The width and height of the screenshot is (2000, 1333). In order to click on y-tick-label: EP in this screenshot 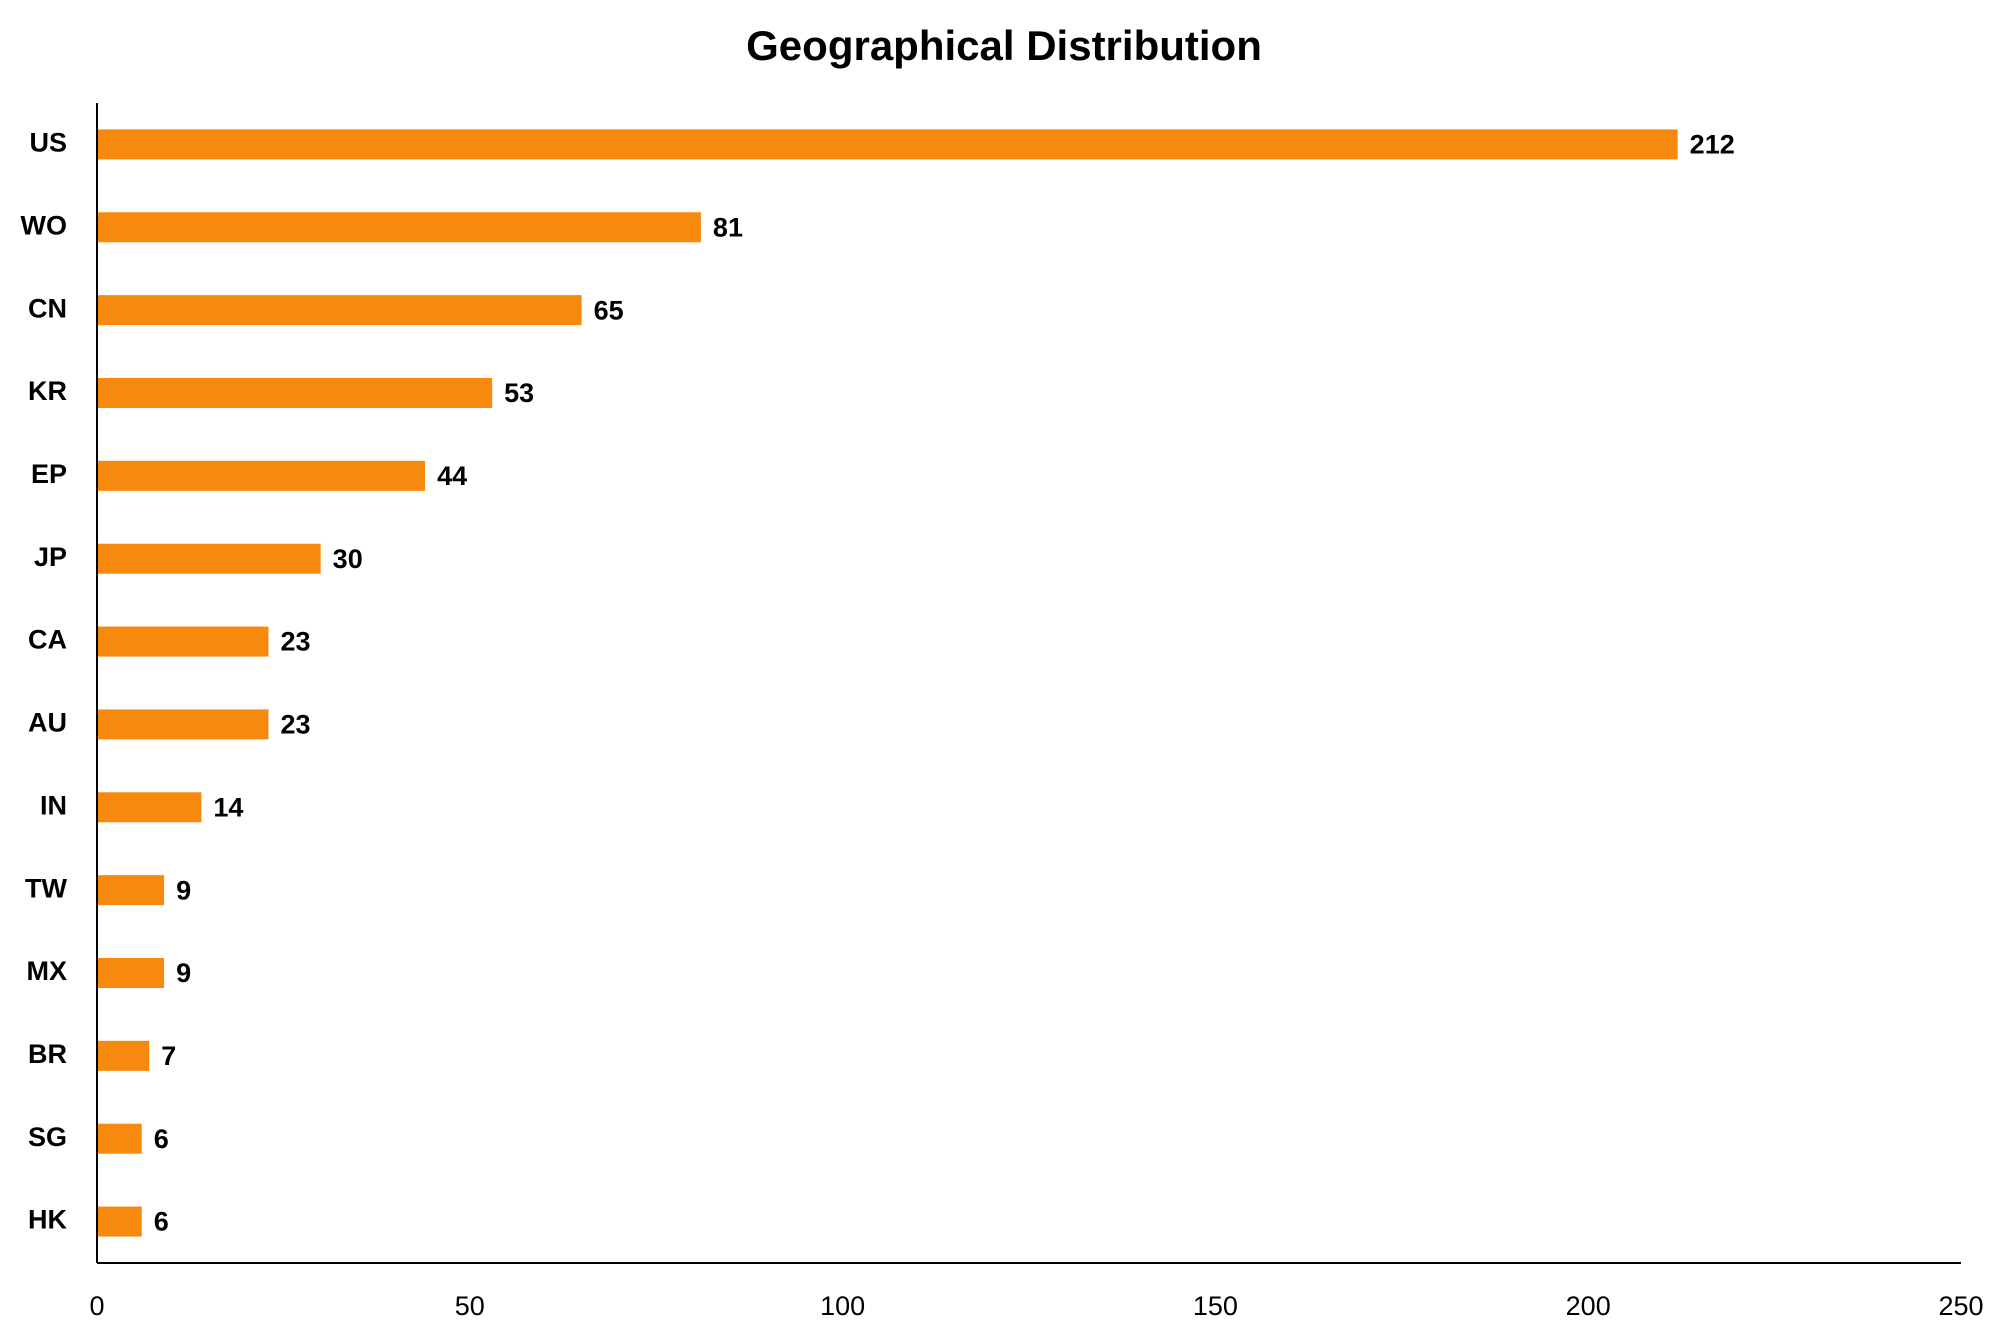, I will do `click(49, 474)`.